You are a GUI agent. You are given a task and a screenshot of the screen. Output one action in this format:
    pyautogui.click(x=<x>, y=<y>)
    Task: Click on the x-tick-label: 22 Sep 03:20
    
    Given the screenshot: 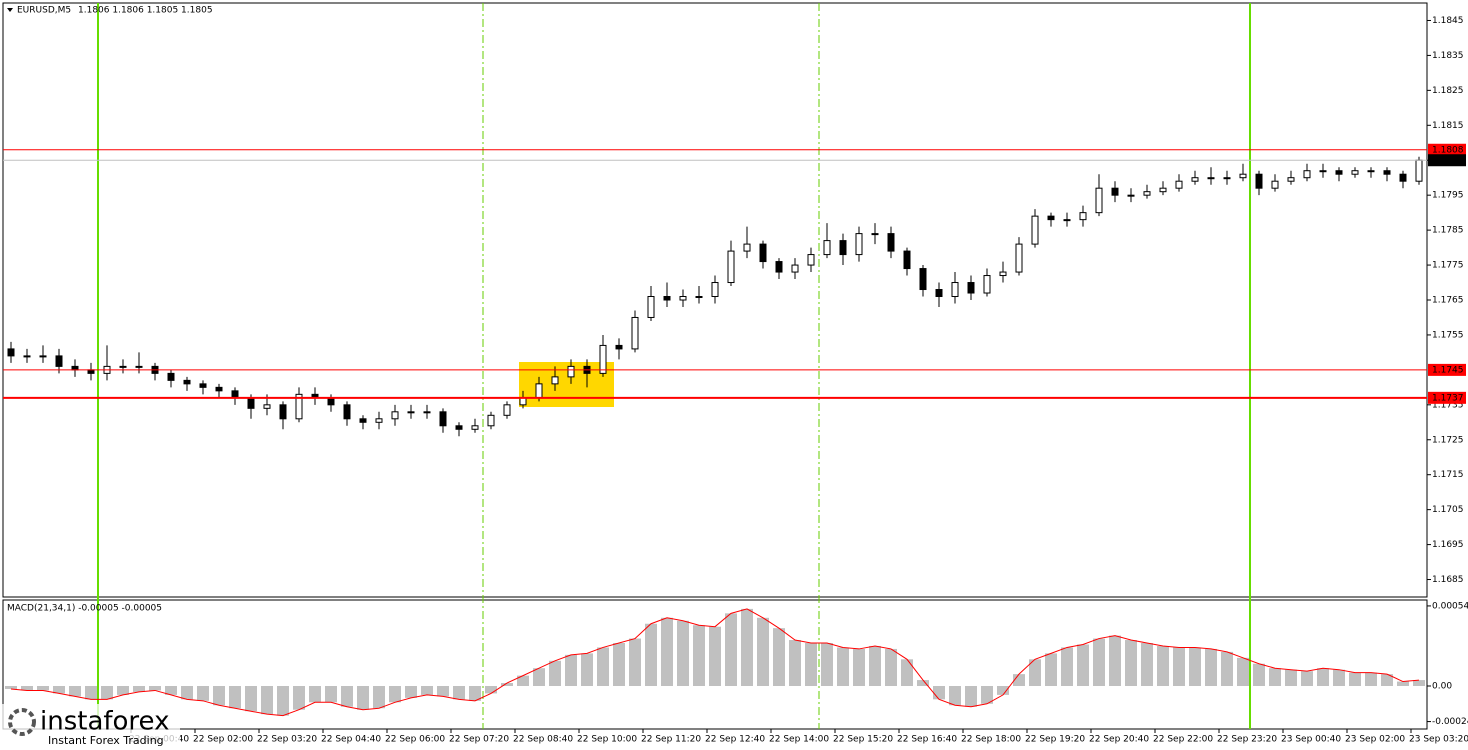 What is the action you would take?
    pyautogui.click(x=287, y=740)
    